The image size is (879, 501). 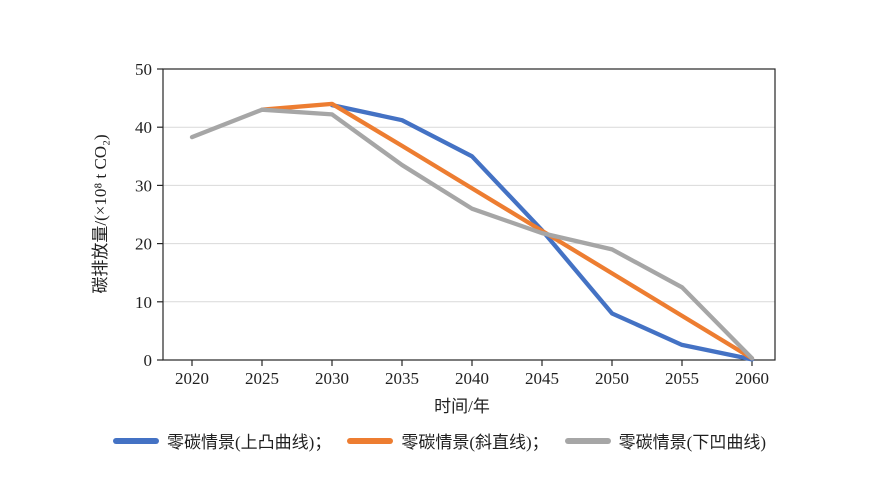 What do you see at coordinates (143, 244) in the screenshot?
I see `y-tick-label-20: 20` at bounding box center [143, 244].